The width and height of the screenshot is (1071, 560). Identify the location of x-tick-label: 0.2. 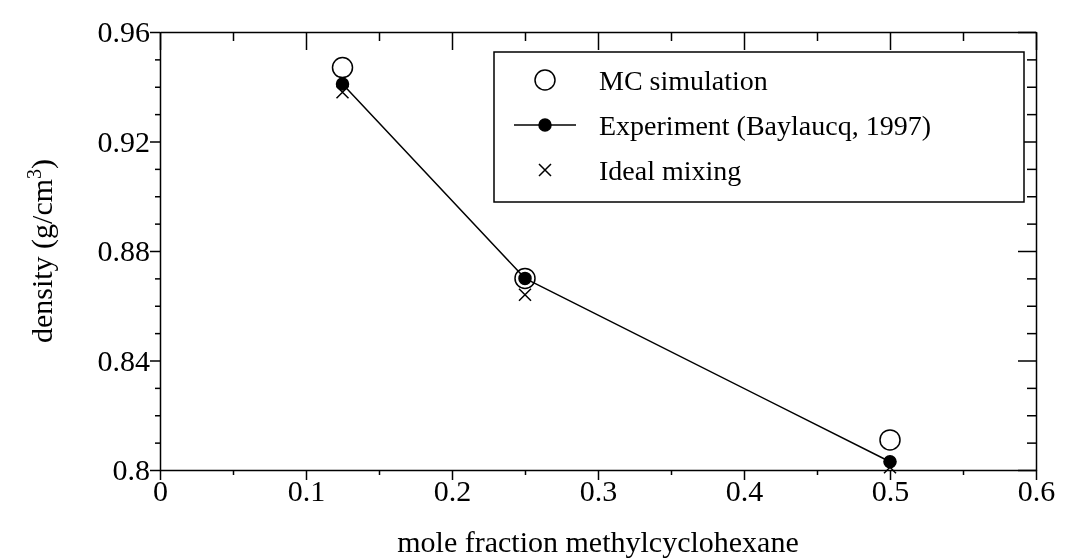
(452, 491).